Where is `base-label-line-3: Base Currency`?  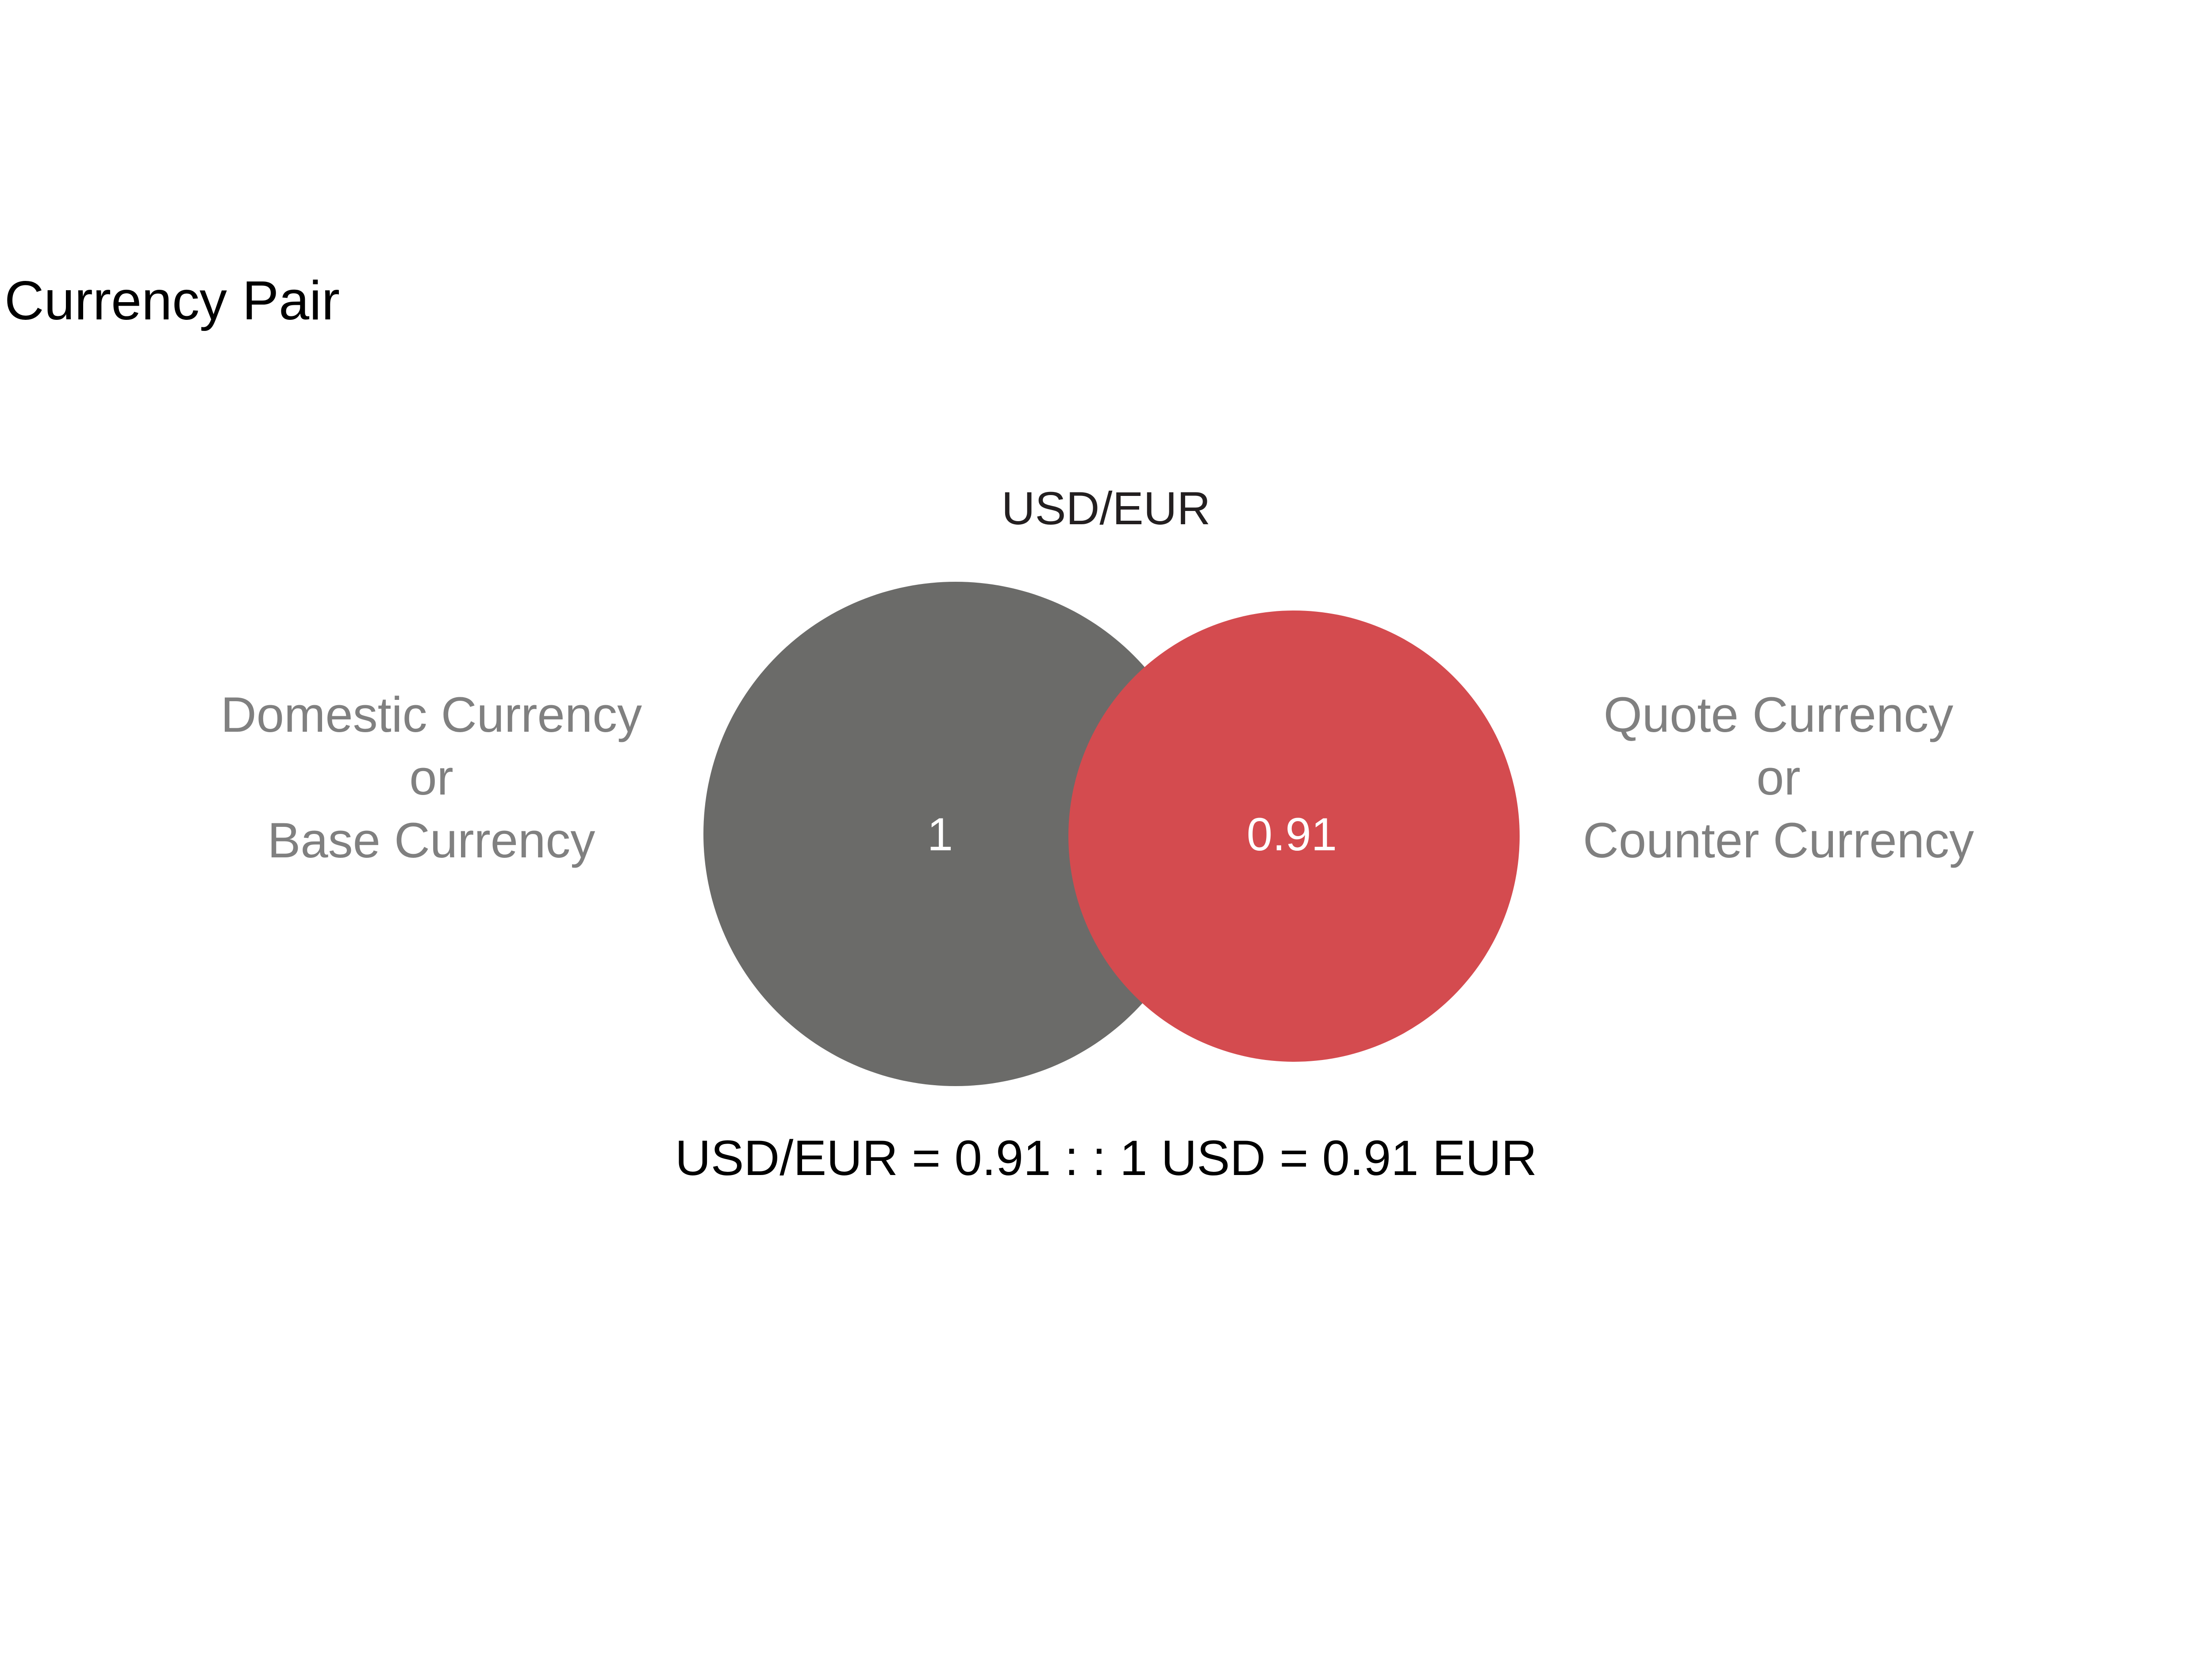
base-label-line-3: Base Currency is located at coordinates (431, 841).